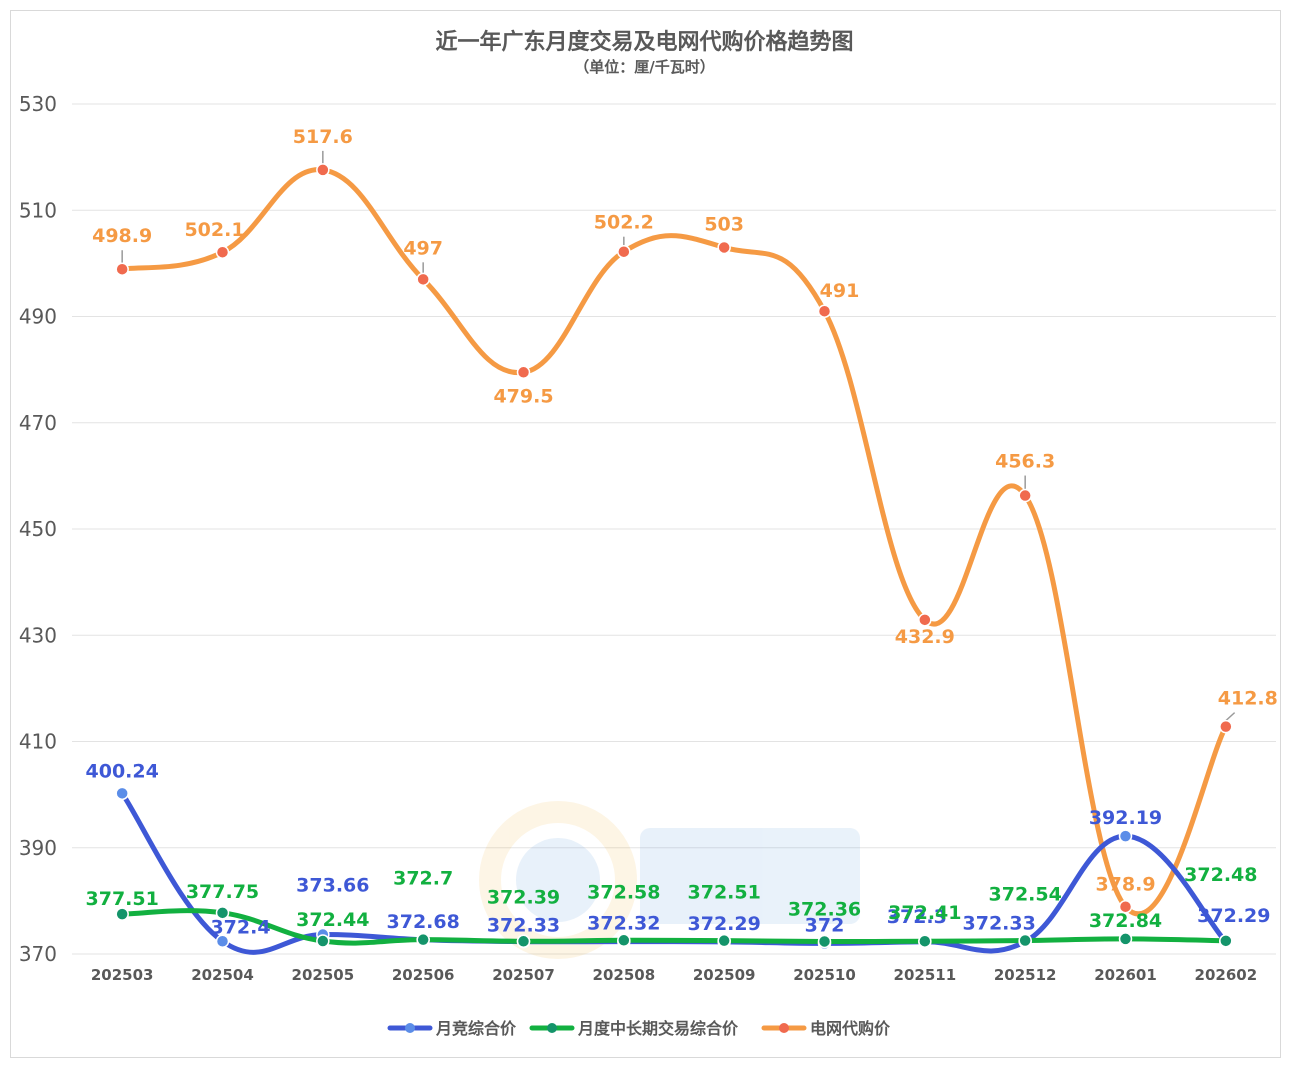  What do you see at coordinates (824, 909) in the screenshot?
I see `data-label: 372.36` at bounding box center [824, 909].